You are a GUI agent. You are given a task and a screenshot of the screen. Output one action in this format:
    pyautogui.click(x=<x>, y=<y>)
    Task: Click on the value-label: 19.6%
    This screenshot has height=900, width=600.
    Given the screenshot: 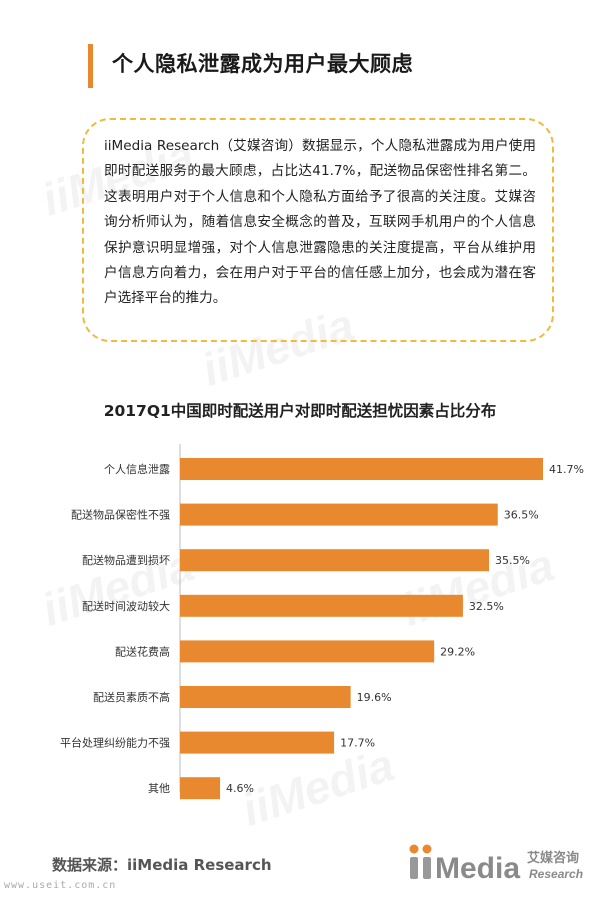 What is the action you would take?
    pyautogui.click(x=374, y=697)
    